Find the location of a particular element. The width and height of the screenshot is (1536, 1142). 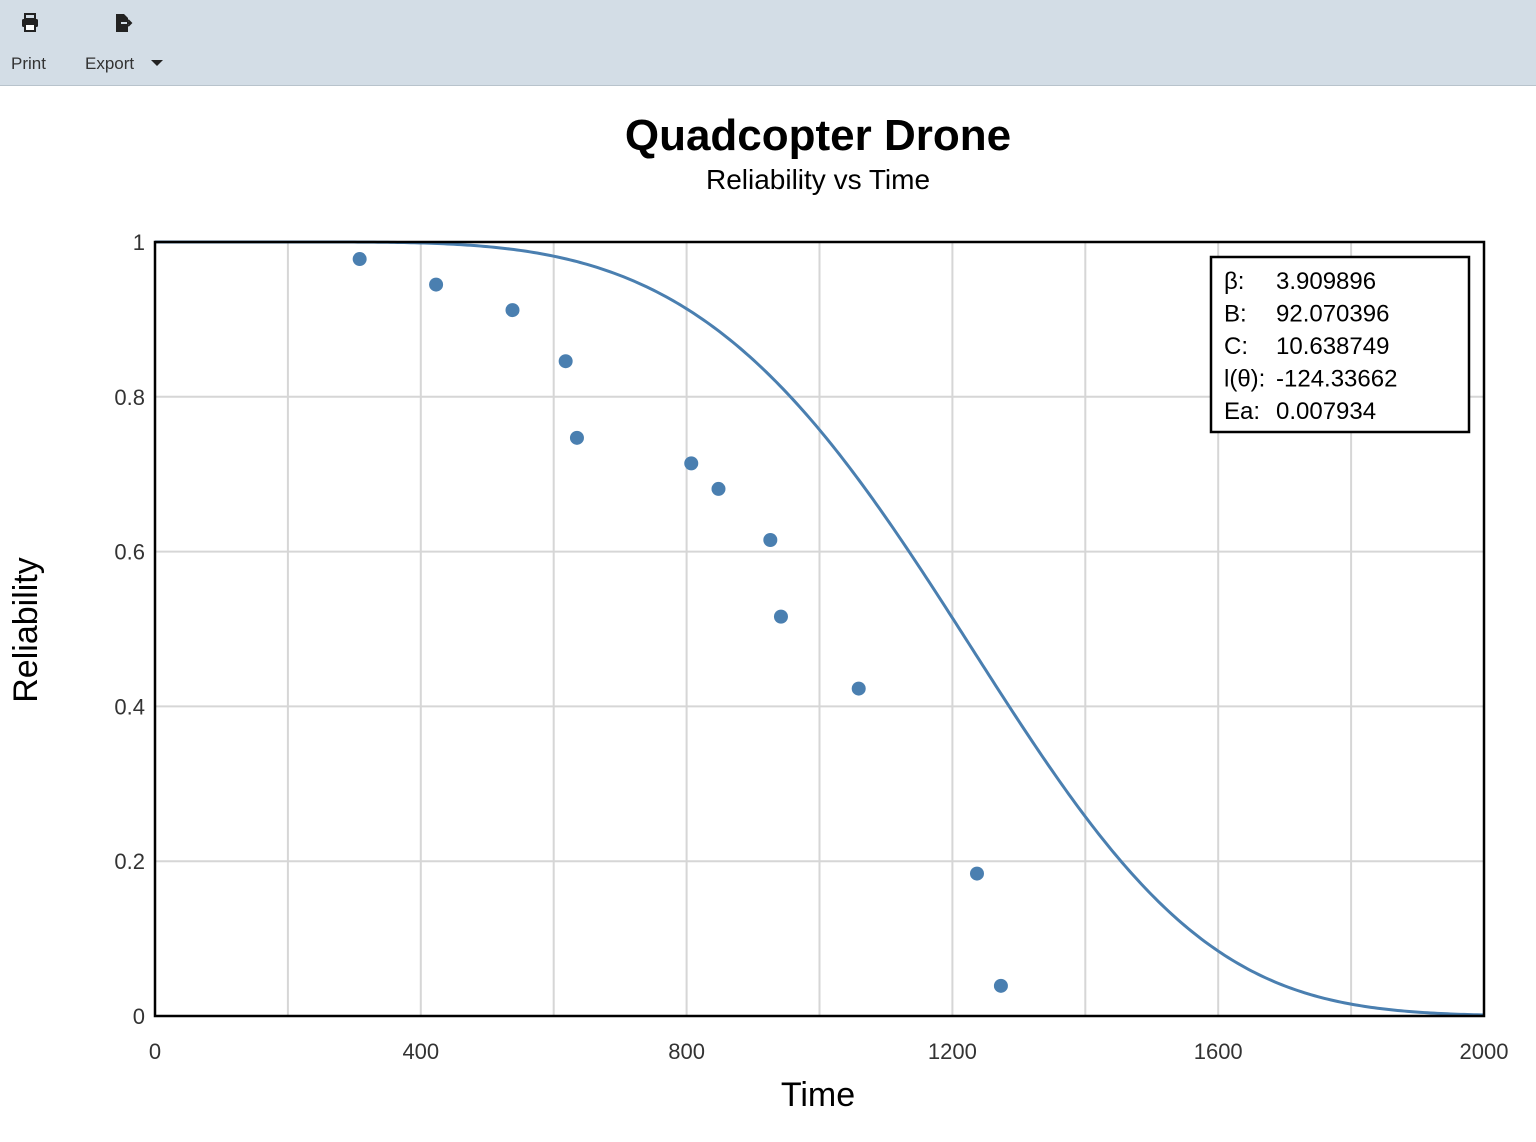

stat-label: B: is located at coordinates (1235, 314).